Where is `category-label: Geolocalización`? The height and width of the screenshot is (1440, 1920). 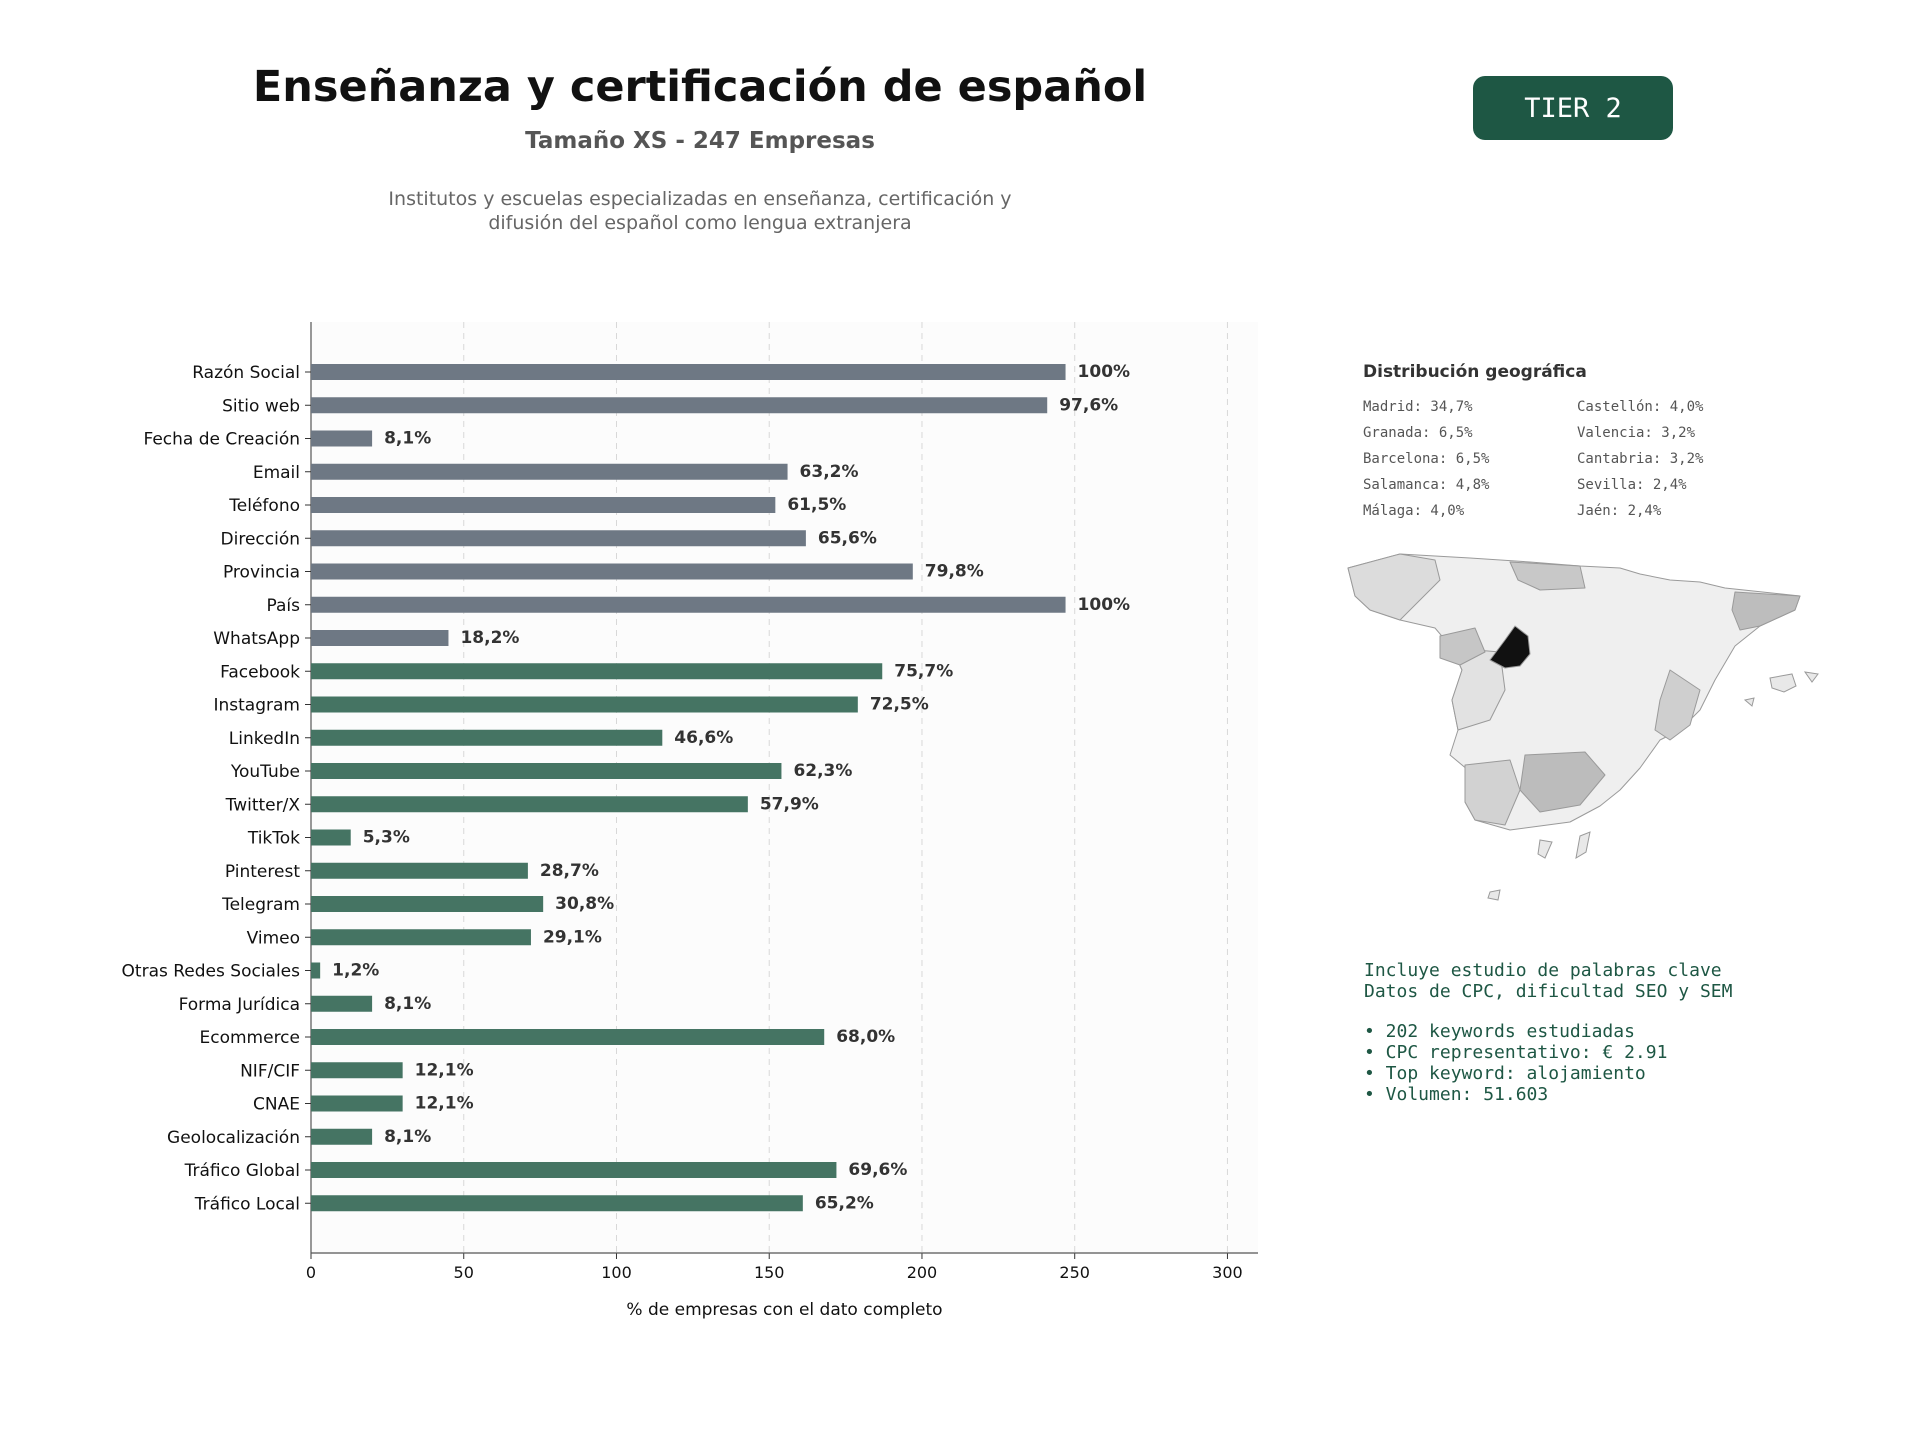 category-label: Geolocalización is located at coordinates (233, 1138).